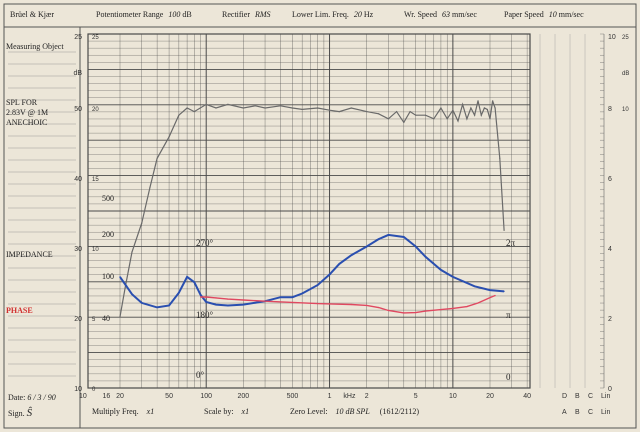 The width and height of the screenshot is (640, 432). Describe the element at coordinates (508, 377) in the screenshot. I see `phase-marker: 0` at that location.